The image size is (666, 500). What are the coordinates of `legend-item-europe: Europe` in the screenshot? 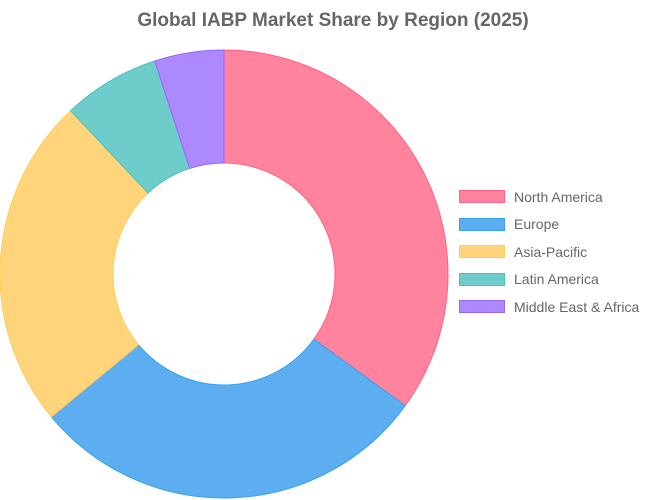 It's located at (549, 225).